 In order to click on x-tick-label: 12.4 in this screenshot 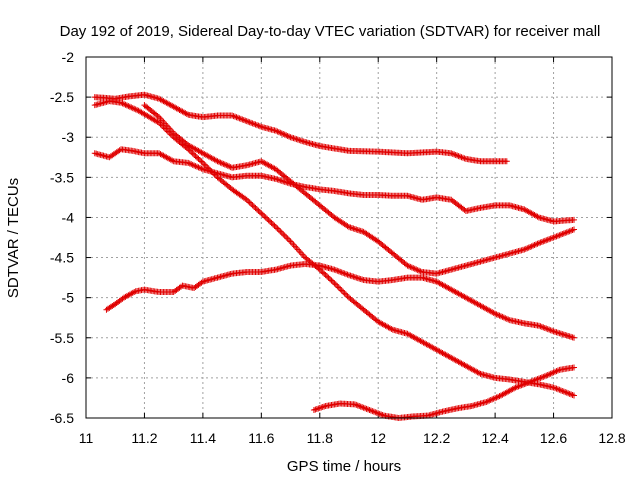, I will do `click(494, 438)`.